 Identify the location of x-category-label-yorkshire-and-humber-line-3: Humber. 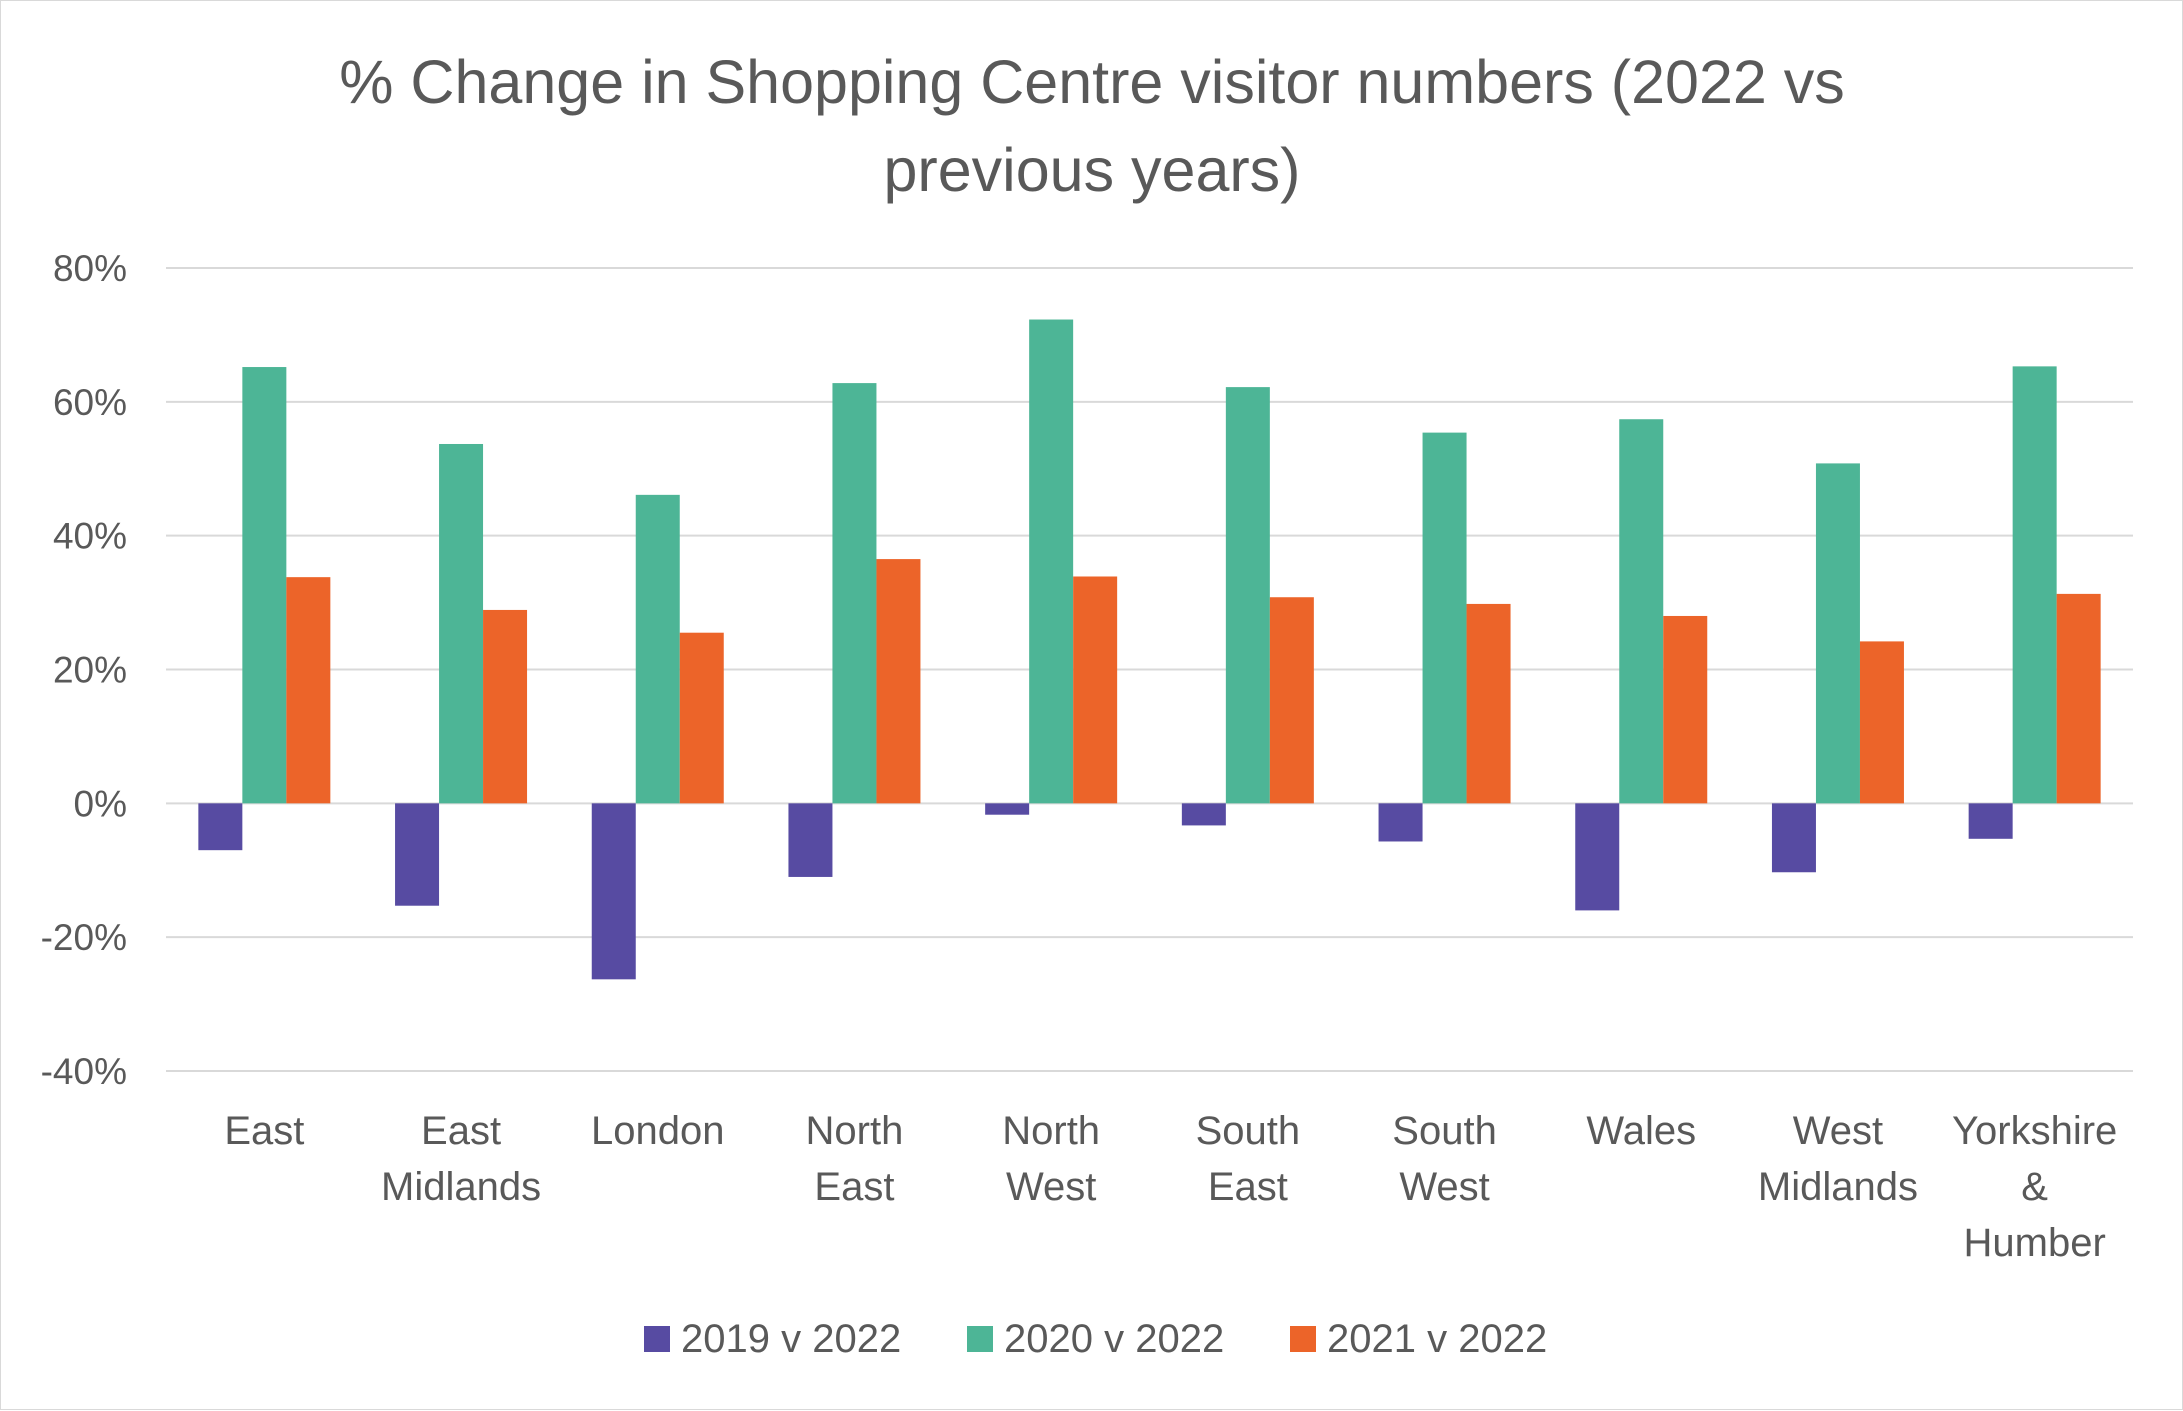
(2035, 1243).